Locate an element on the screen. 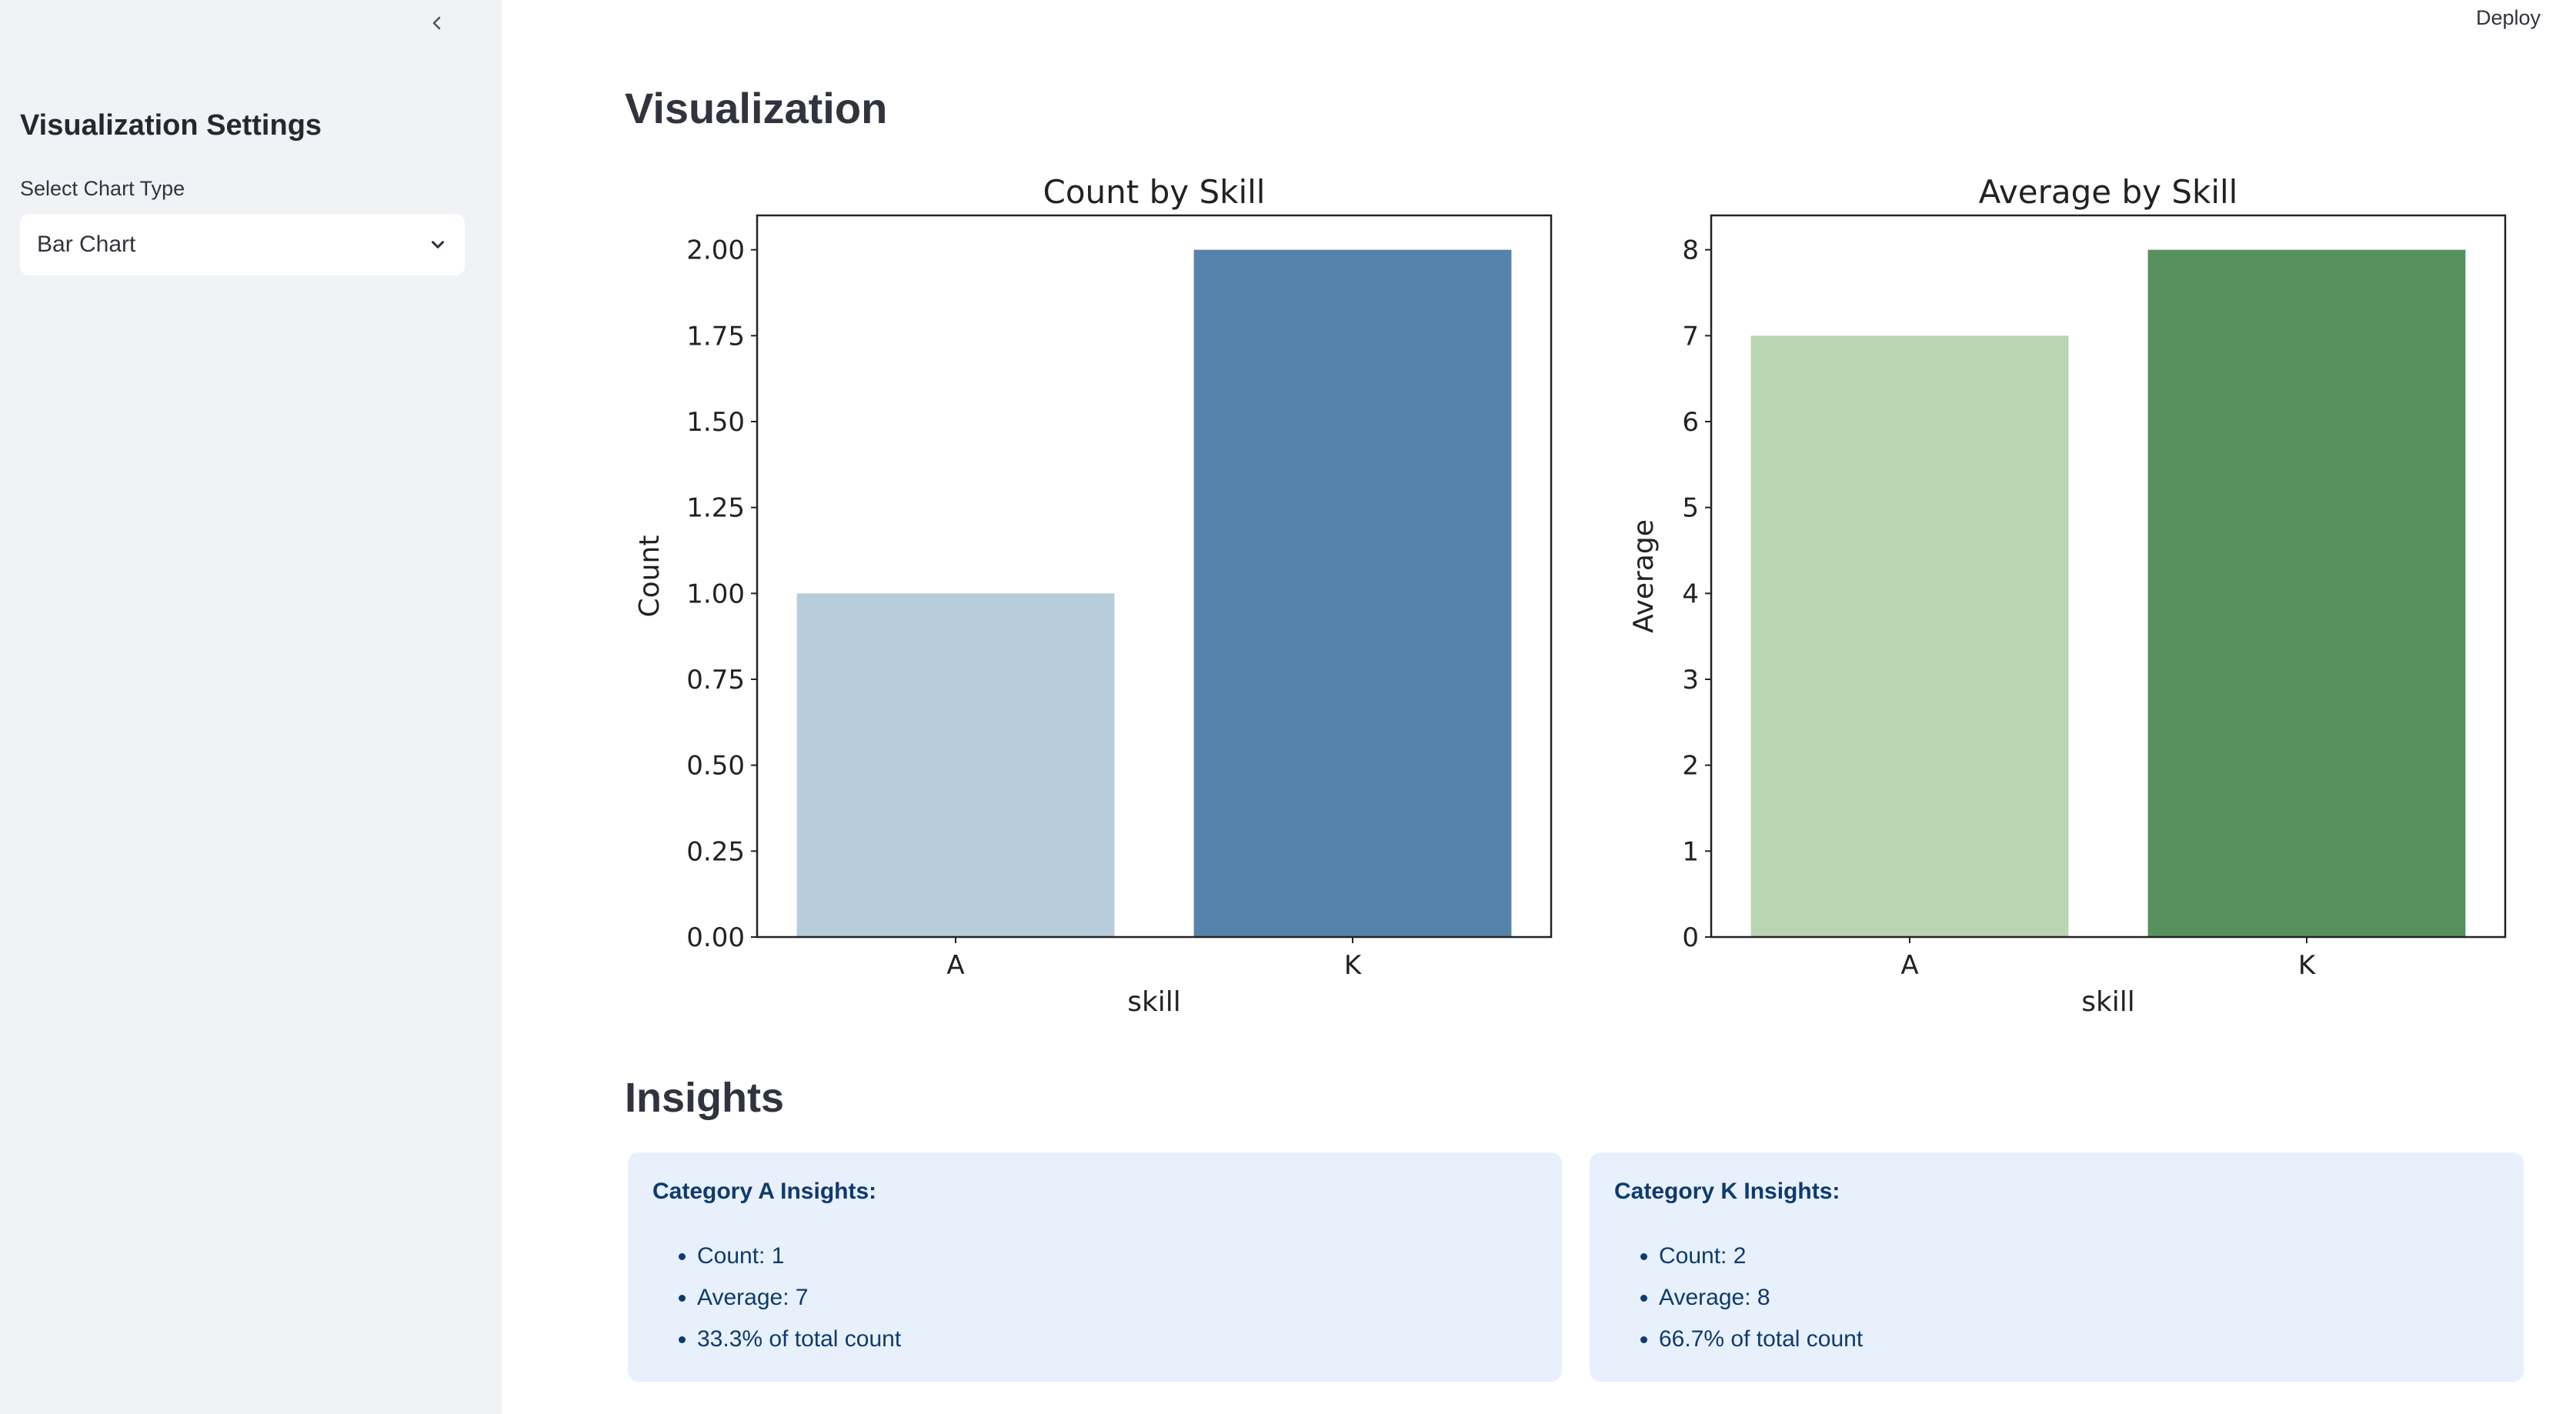  insight-list: Count: 2 Average: 8 66.7% of total count is located at coordinates (2056, 1298).